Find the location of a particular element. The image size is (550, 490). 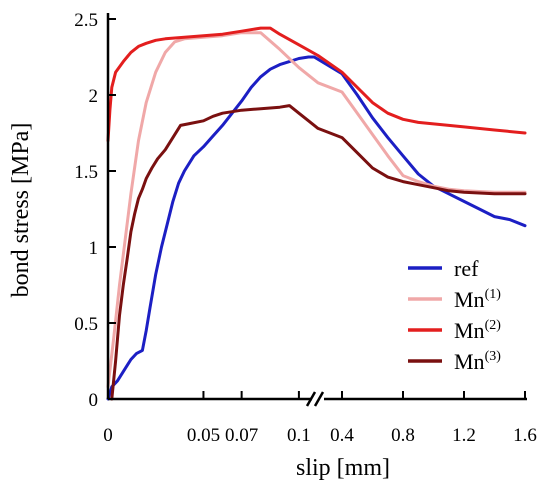

legend: ref Mn(1) Mn(2) Mn(3) is located at coordinates (454, 315).